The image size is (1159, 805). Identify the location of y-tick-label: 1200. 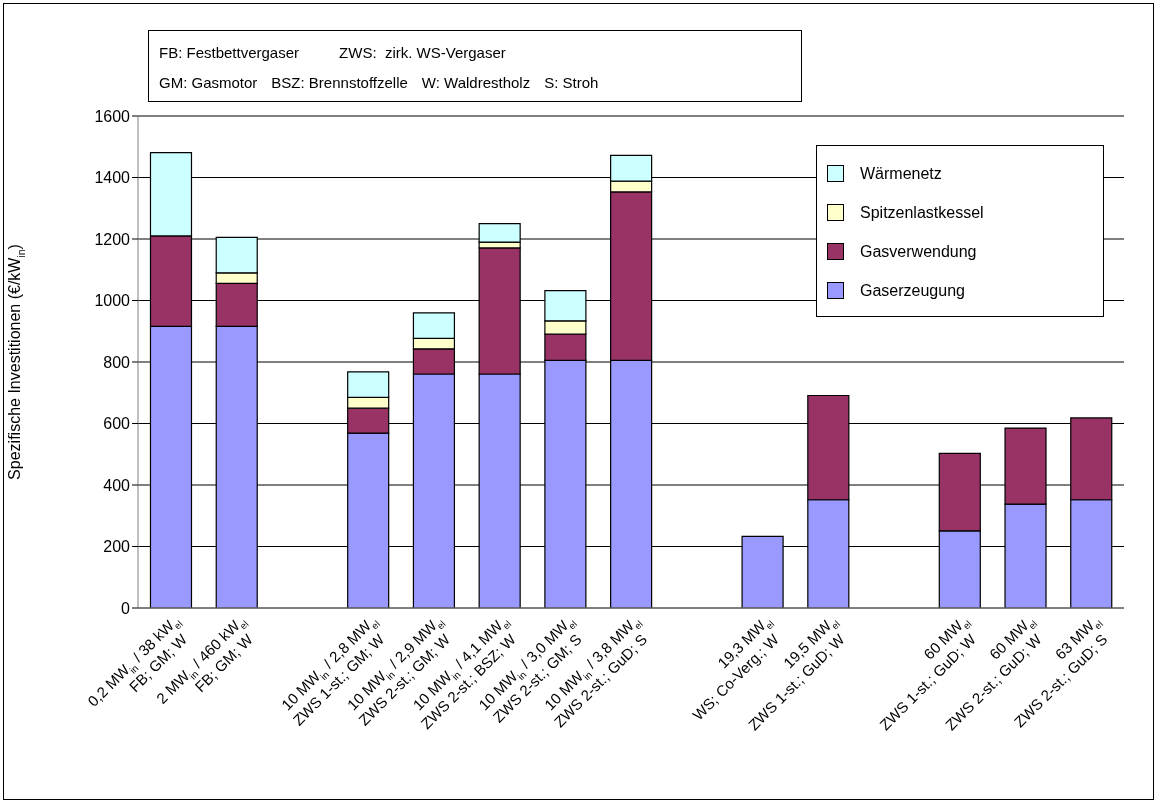
(112, 239).